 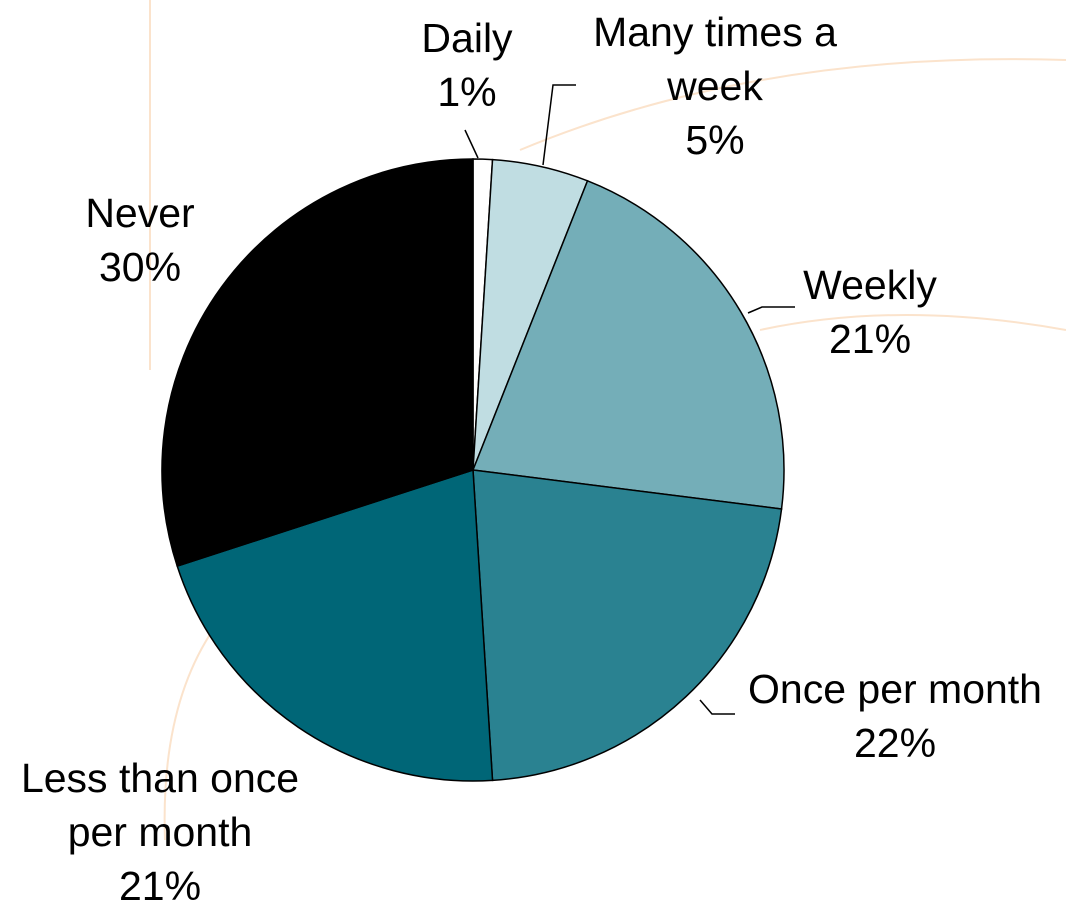 I want to click on slice-label: Many times a week 5%, so click(x=715, y=86).